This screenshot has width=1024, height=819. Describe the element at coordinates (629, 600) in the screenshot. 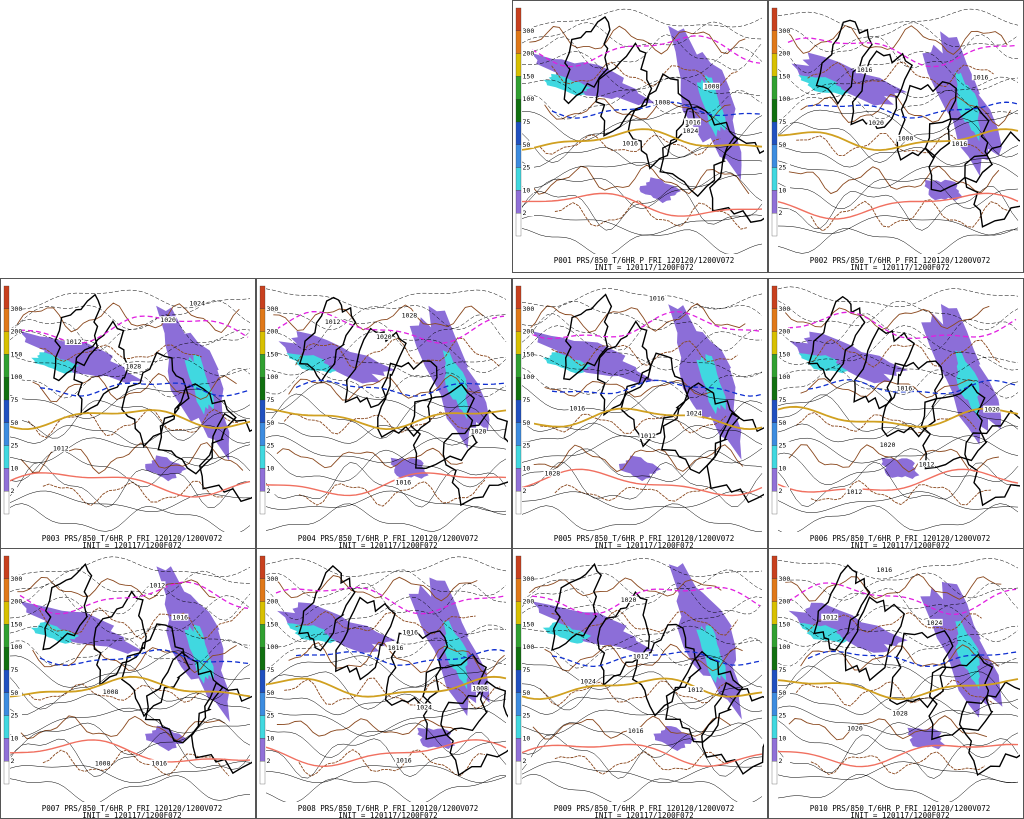

I see `contour-label: 1020` at that location.